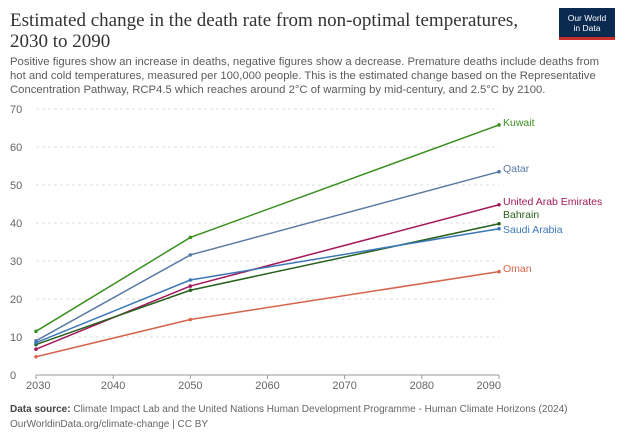  I want to click on y-tick-label: 10, so click(16, 338).